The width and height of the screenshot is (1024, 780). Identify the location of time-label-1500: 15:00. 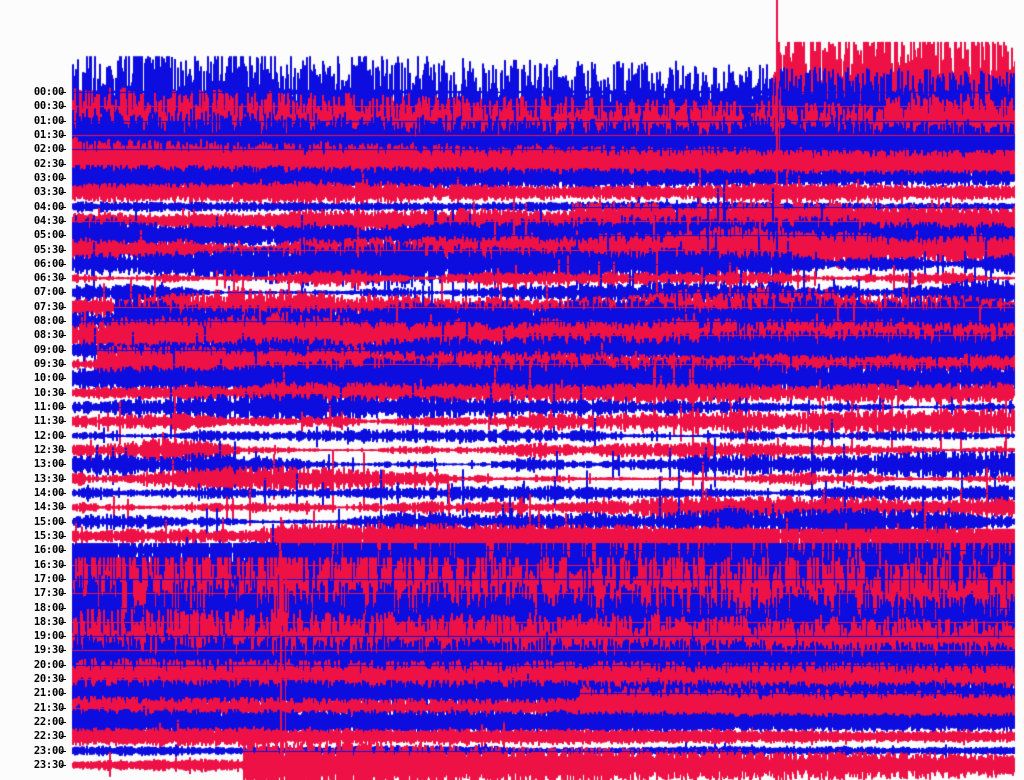
(48, 521).